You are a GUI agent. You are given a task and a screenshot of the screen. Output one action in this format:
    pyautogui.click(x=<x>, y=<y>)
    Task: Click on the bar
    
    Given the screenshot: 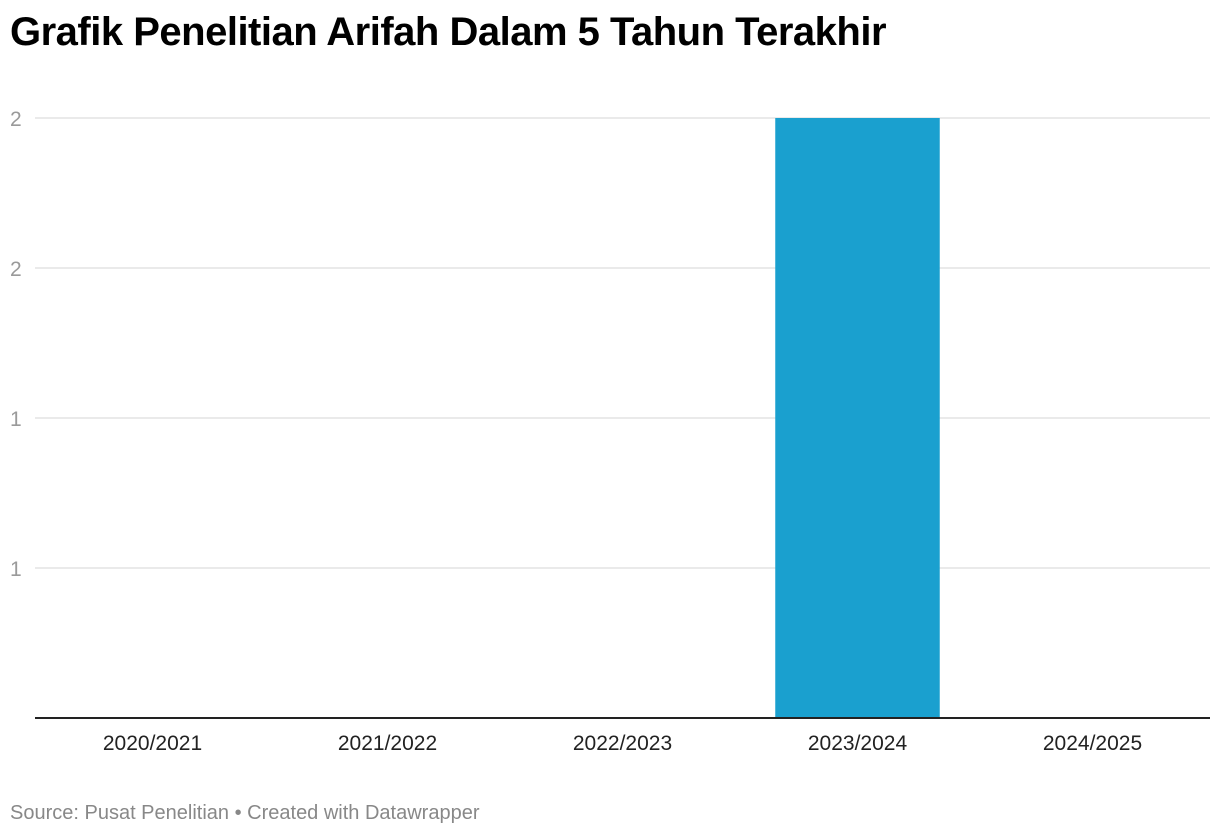 What is the action you would take?
    pyautogui.click(x=857, y=418)
    